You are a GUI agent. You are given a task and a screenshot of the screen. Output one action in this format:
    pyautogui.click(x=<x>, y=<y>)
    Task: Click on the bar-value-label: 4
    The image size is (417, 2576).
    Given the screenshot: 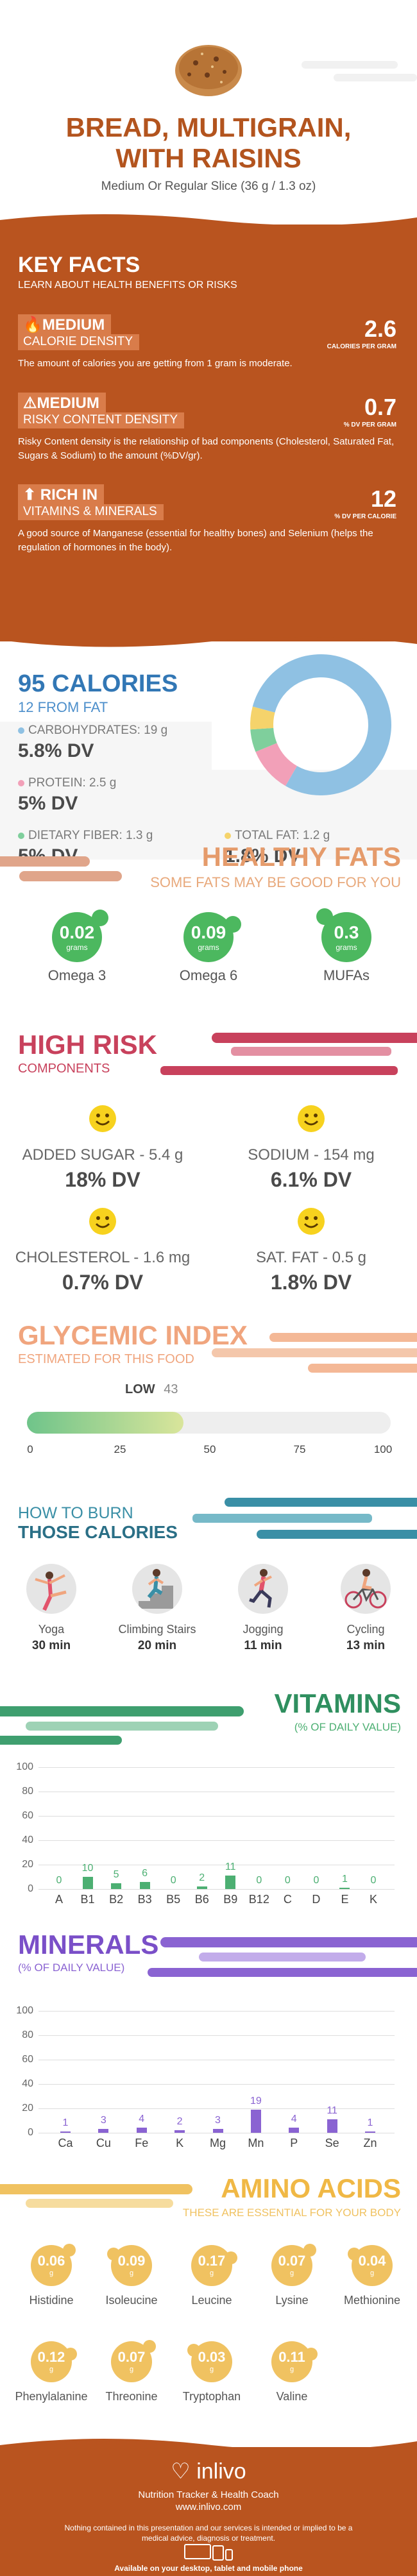 What is the action you would take?
    pyautogui.click(x=294, y=2119)
    